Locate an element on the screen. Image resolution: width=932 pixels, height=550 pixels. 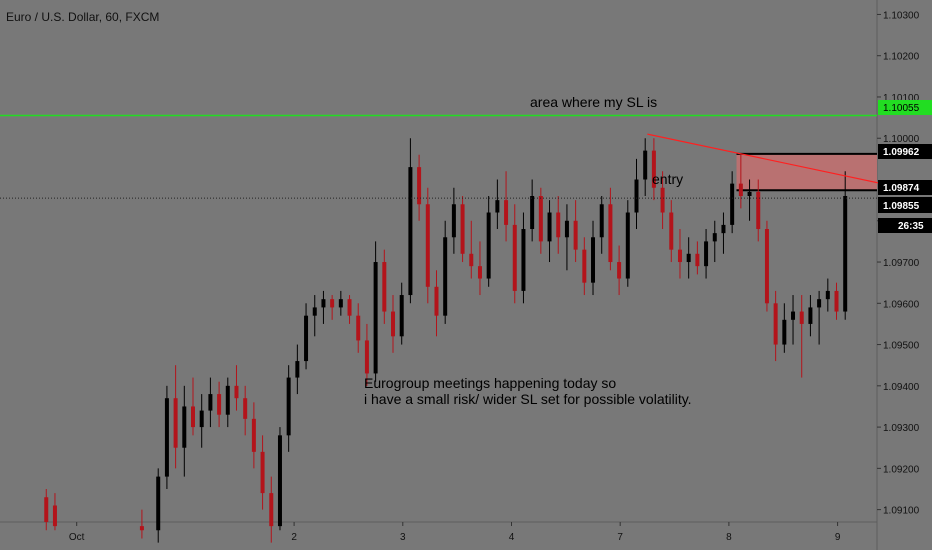
time-tick-label-1: 2 is located at coordinates (294, 537).